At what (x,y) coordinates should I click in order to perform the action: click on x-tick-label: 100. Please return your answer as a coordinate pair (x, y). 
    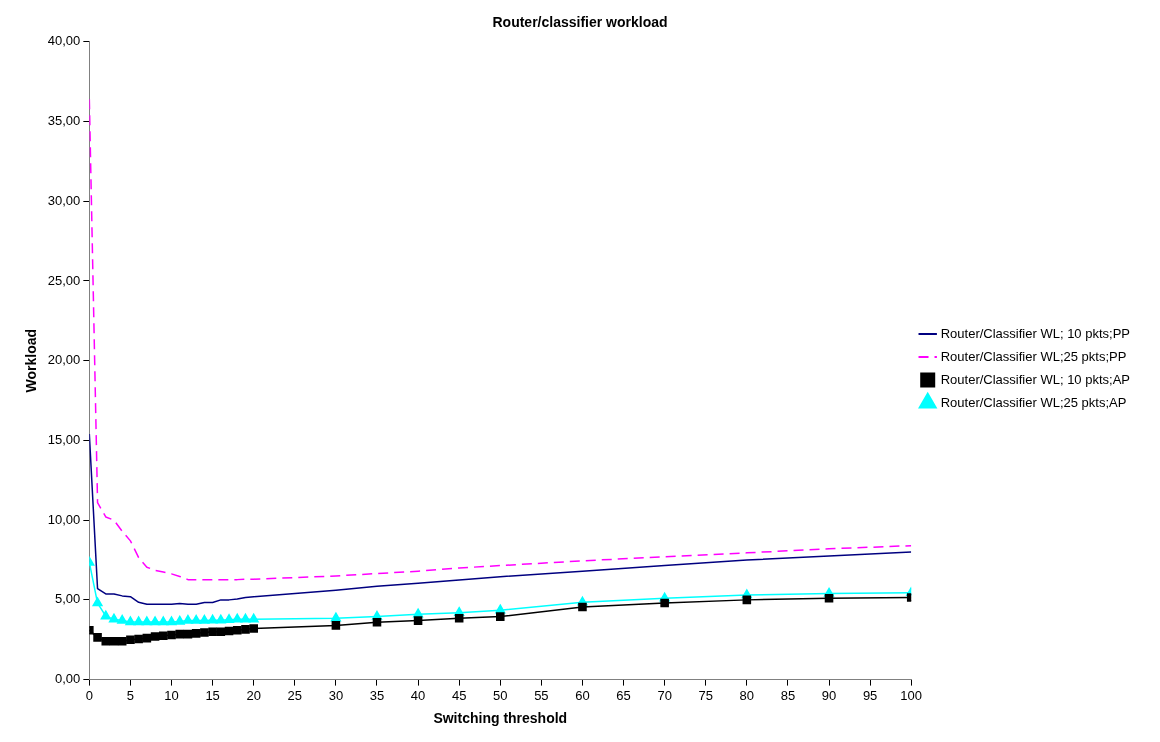
    Looking at the image, I should click on (911, 695).